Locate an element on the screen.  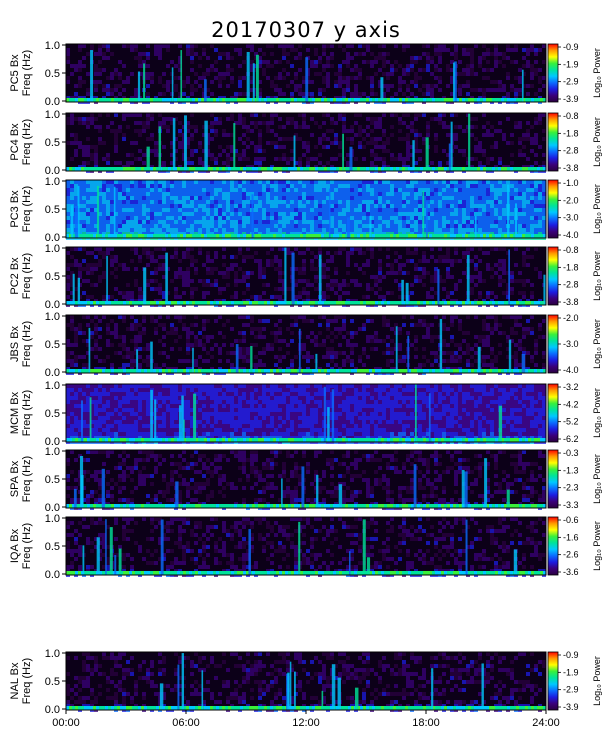
colorbar-tick-label: -1.0 is located at coordinates (571, 183).